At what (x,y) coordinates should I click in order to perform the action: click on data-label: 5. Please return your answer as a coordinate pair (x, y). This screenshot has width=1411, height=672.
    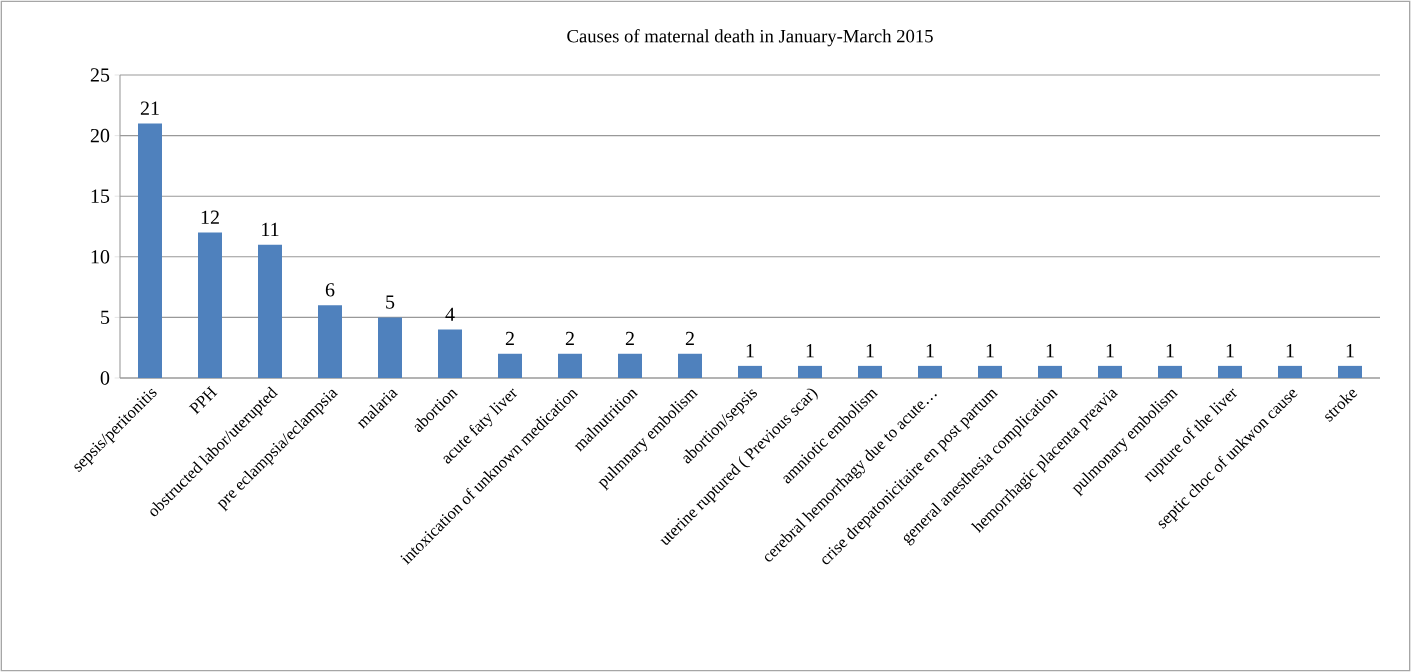
    Looking at the image, I should click on (390, 302).